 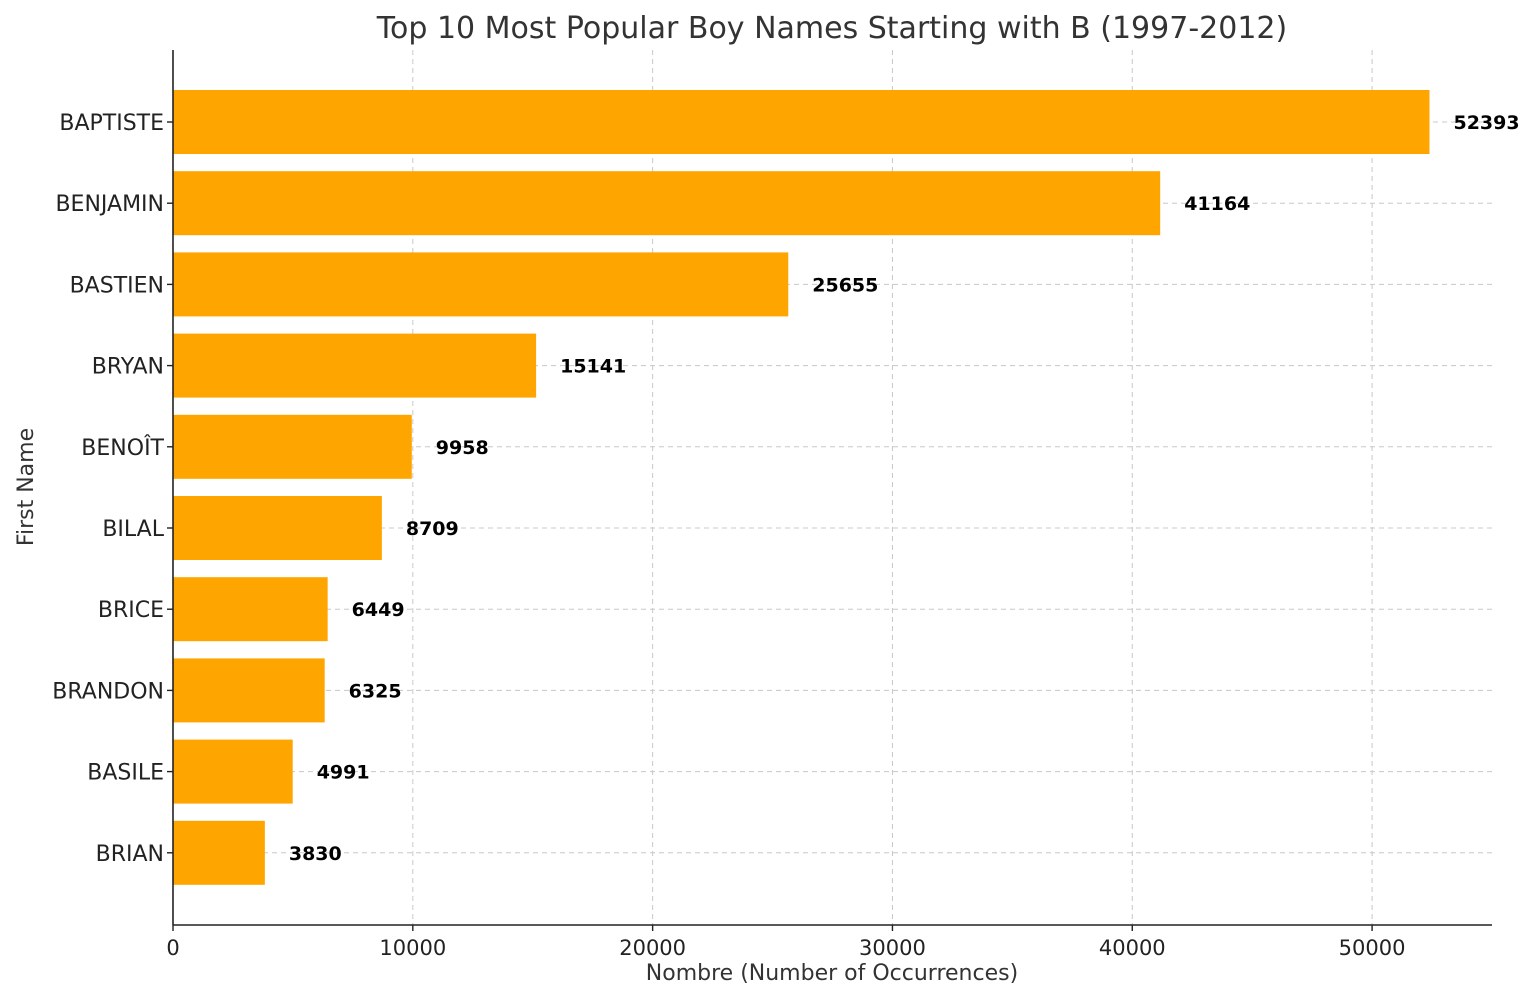 What do you see at coordinates (315, 854) in the screenshot?
I see `bar-value-label: 3830` at bounding box center [315, 854].